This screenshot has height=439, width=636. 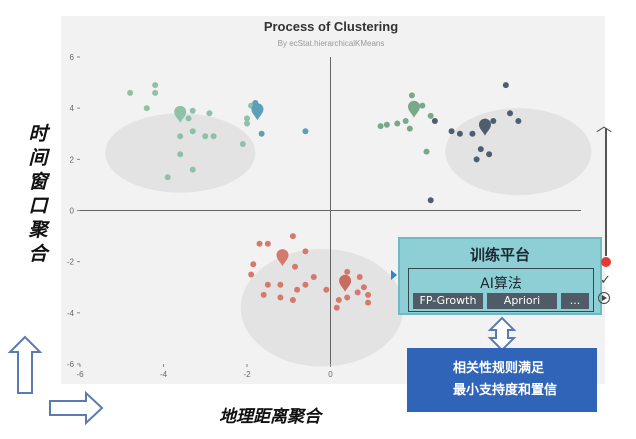 What do you see at coordinates (322, 307) in the screenshot?
I see `highlight-ellipse` at bounding box center [322, 307].